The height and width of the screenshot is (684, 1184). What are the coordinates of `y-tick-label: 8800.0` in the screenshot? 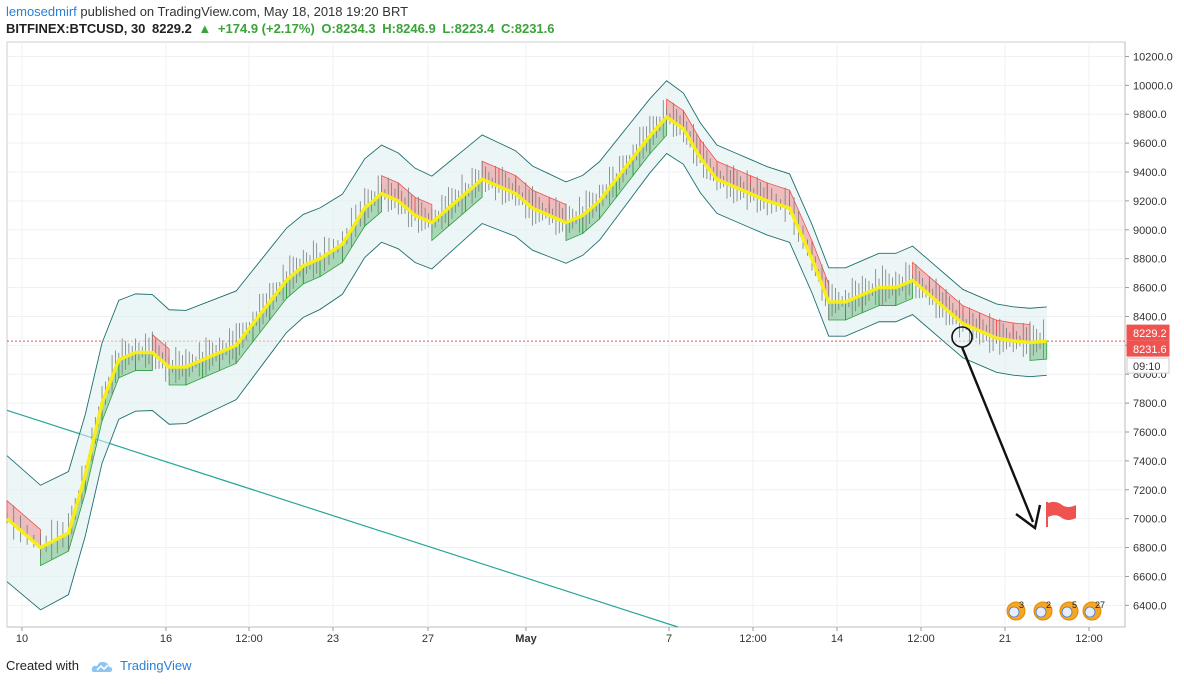 It's located at (1150, 260).